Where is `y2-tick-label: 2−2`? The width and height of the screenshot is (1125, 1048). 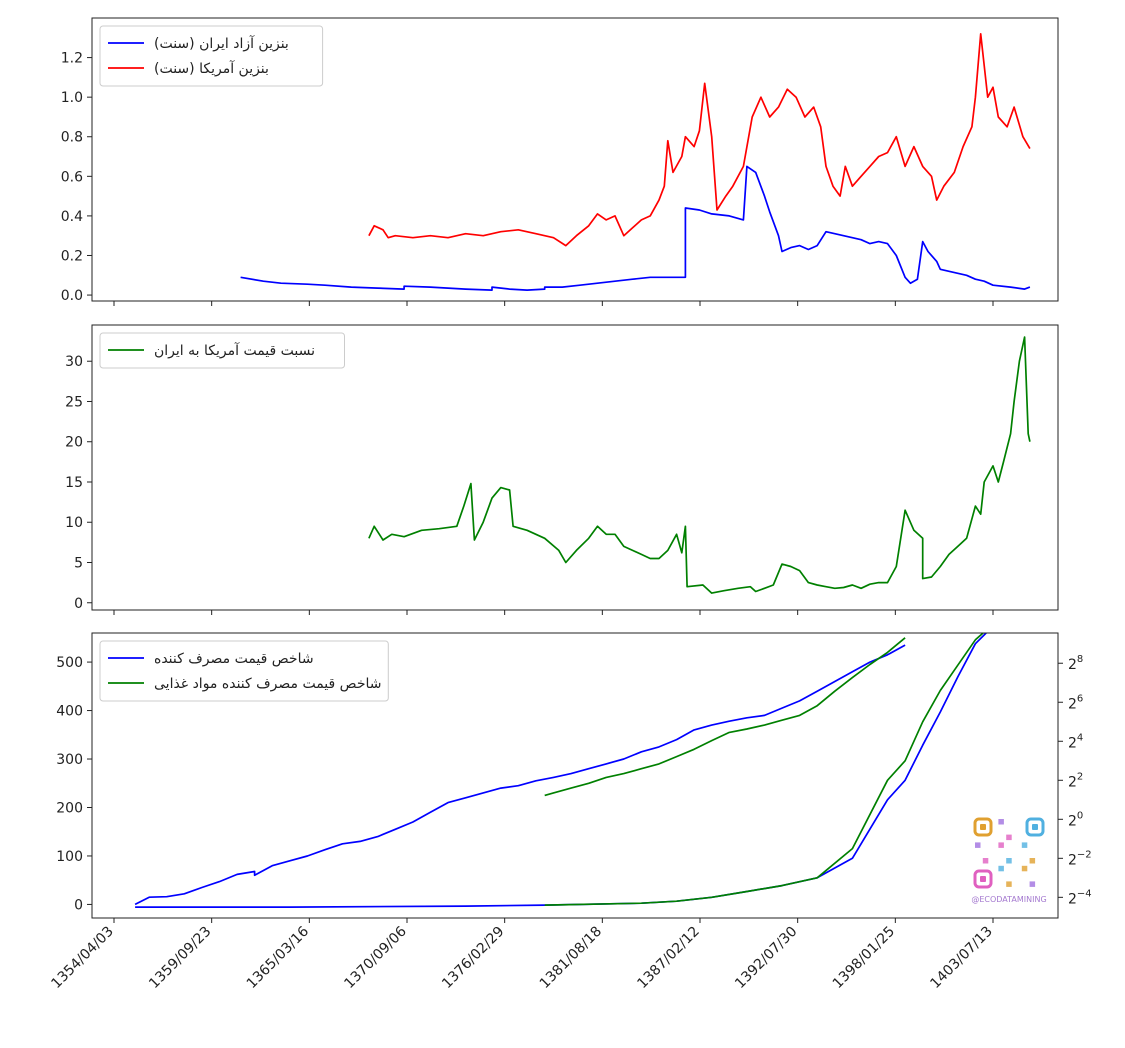
y2-tick-label: 2−2 is located at coordinates (1080, 858).